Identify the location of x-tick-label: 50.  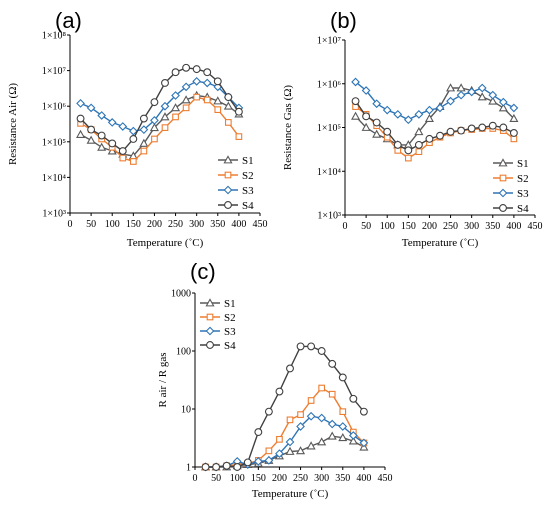
(91, 224).